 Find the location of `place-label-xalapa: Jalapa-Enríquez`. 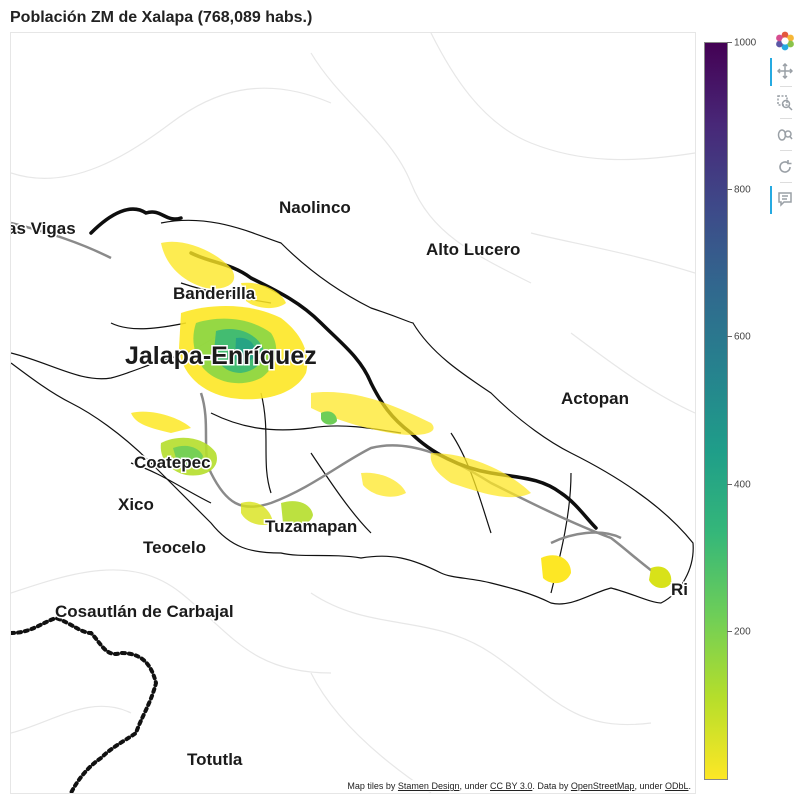

place-label-xalapa: Jalapa-Enríquez is located at coordinates (221, 356).